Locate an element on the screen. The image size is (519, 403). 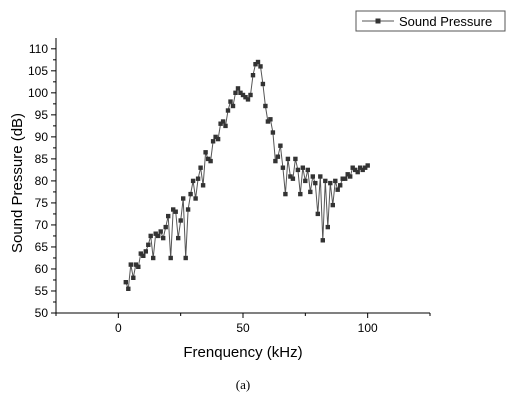
y-tick-label: 100 is located at coordinates (38, 93).